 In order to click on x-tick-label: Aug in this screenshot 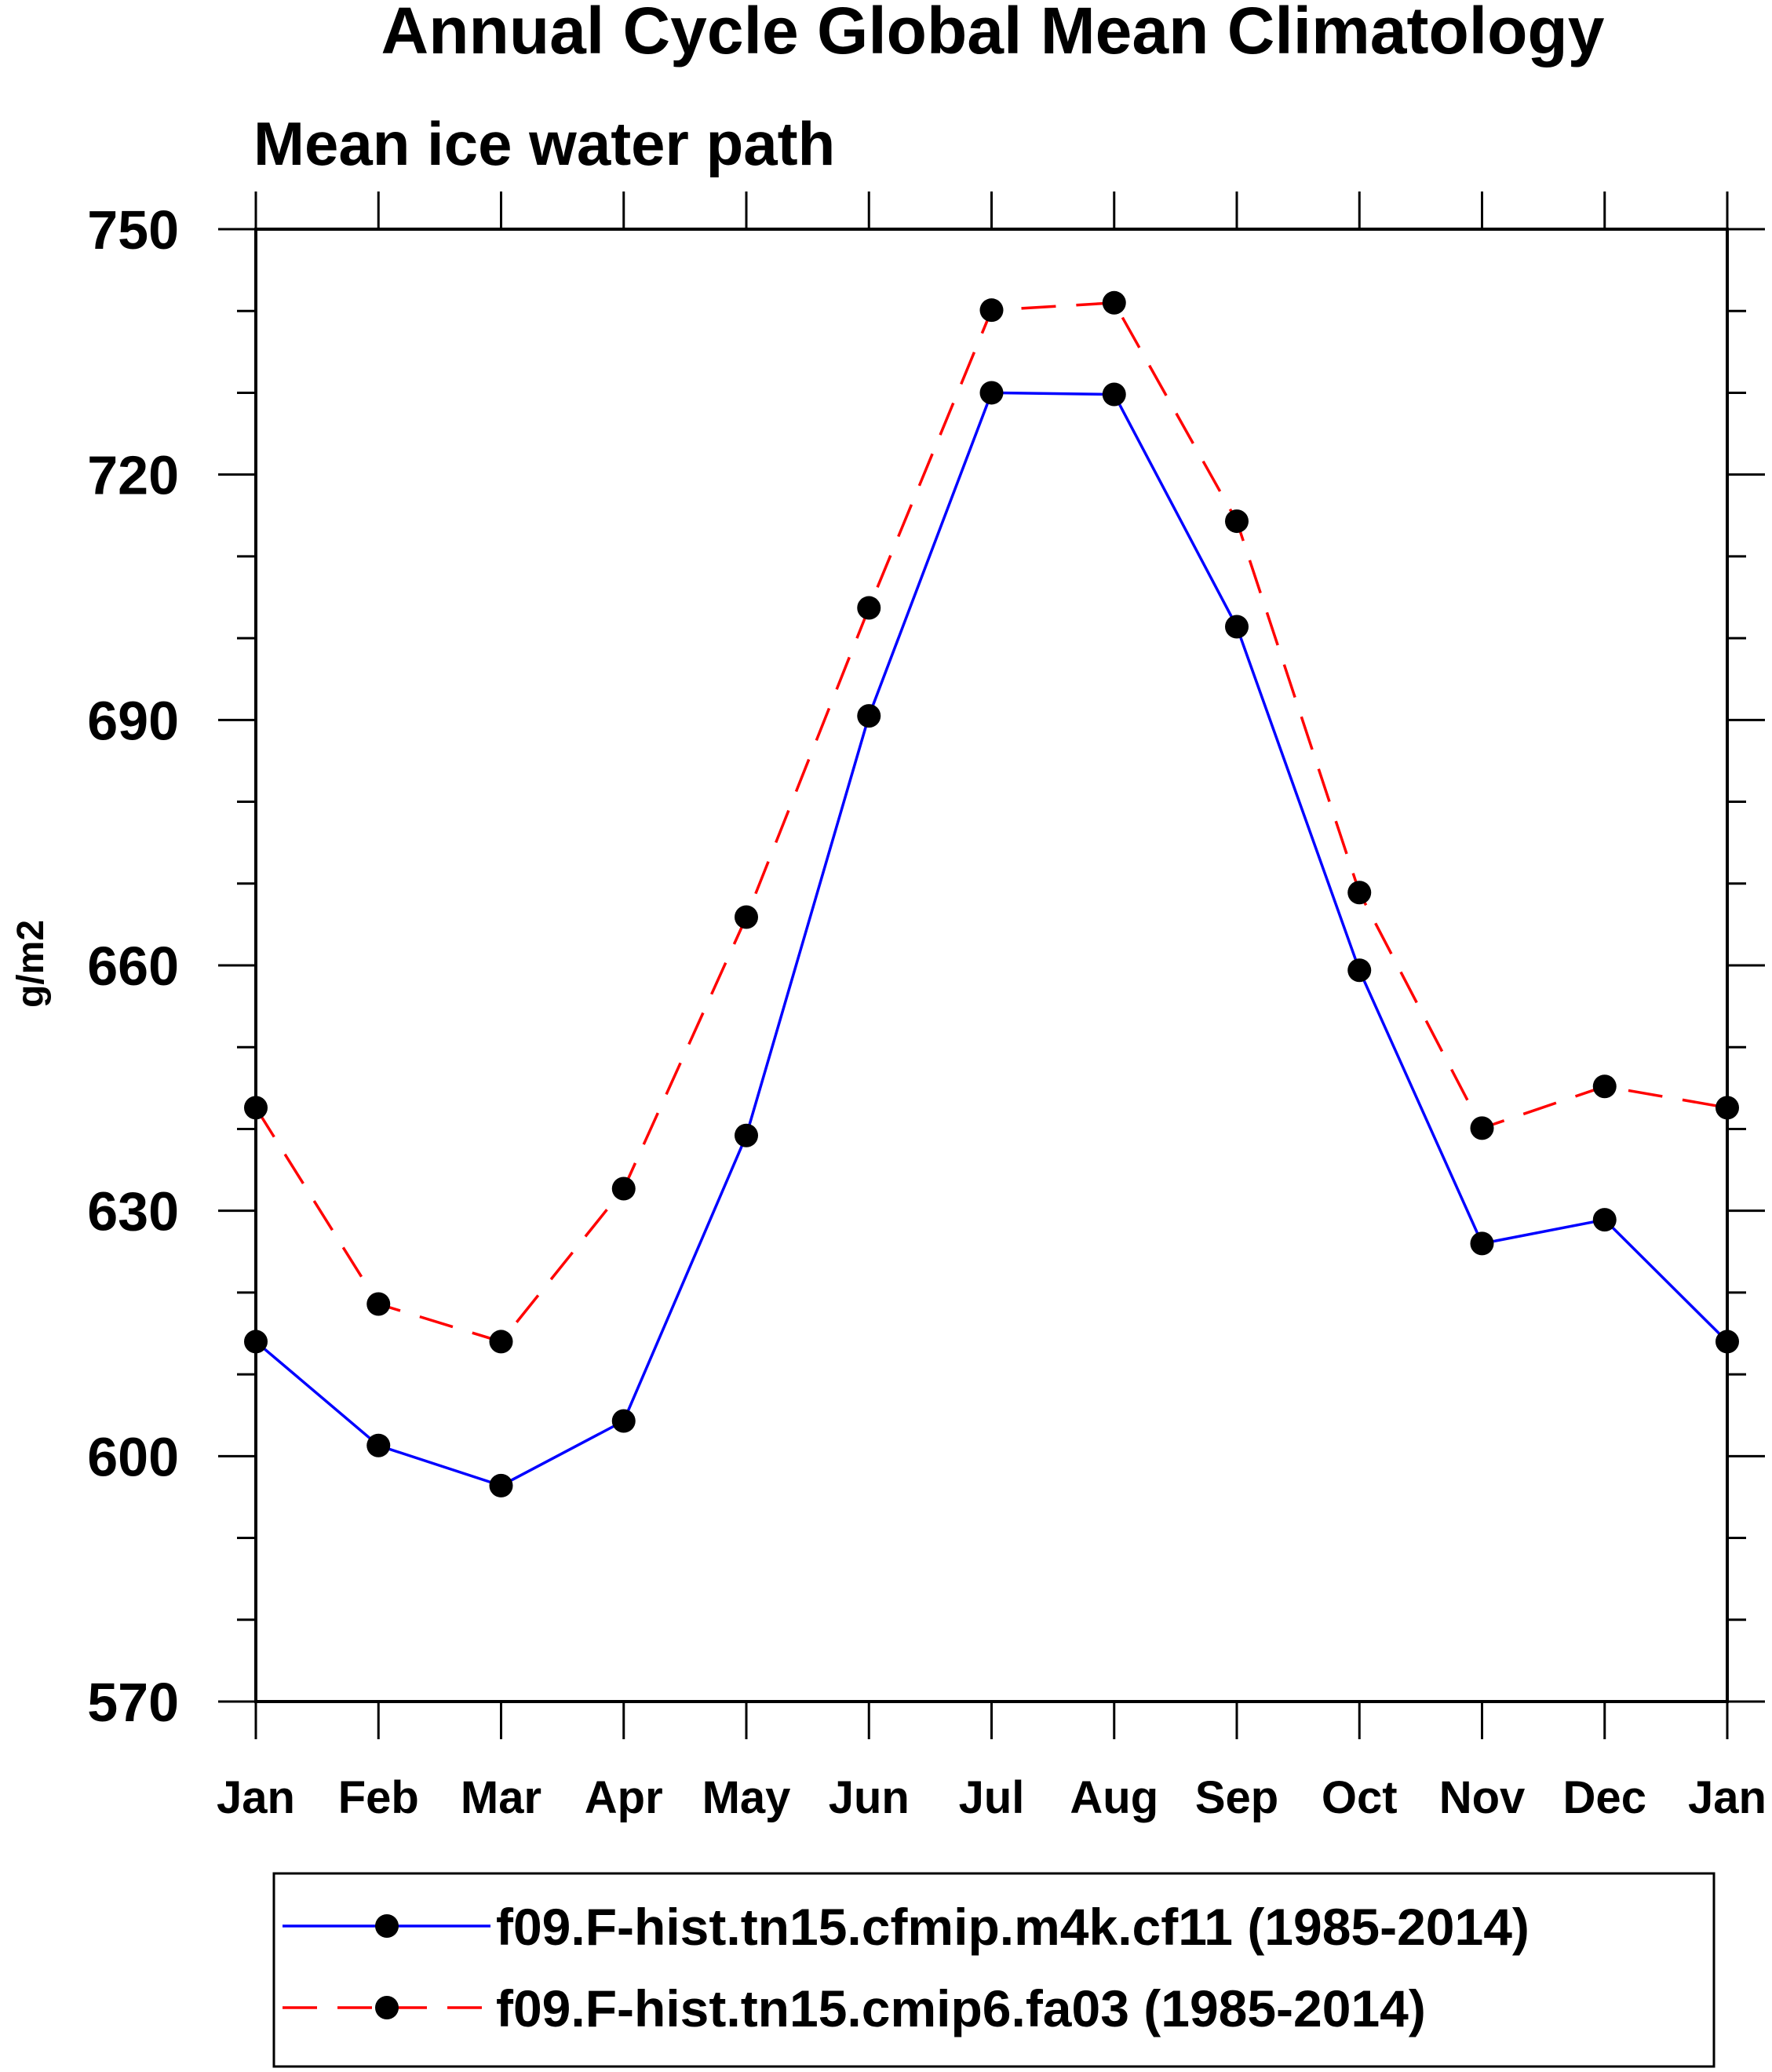, I will do `click(1114, 1797)`.